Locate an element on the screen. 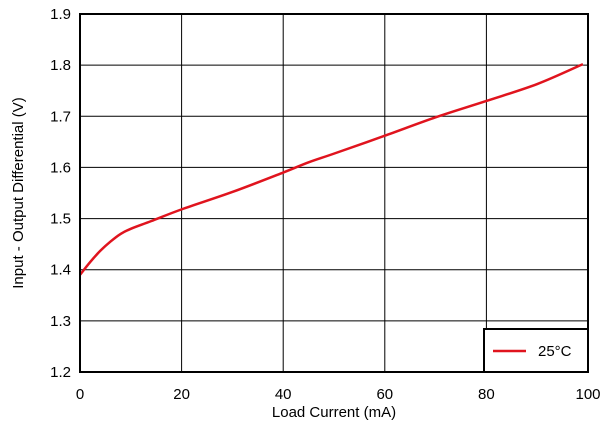  x-tick-label: 0 is located at coordinates (80, 394).